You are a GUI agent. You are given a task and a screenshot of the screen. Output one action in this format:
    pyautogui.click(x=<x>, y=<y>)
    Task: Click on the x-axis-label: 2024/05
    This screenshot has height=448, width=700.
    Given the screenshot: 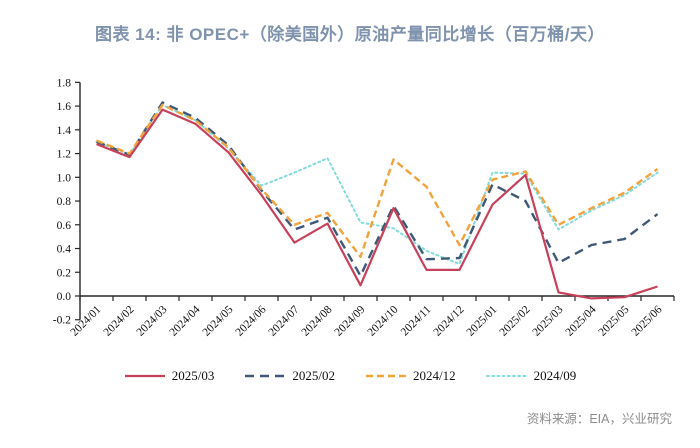 What is the action you would take?
    pyautogui.click(x=217, y=320)
    